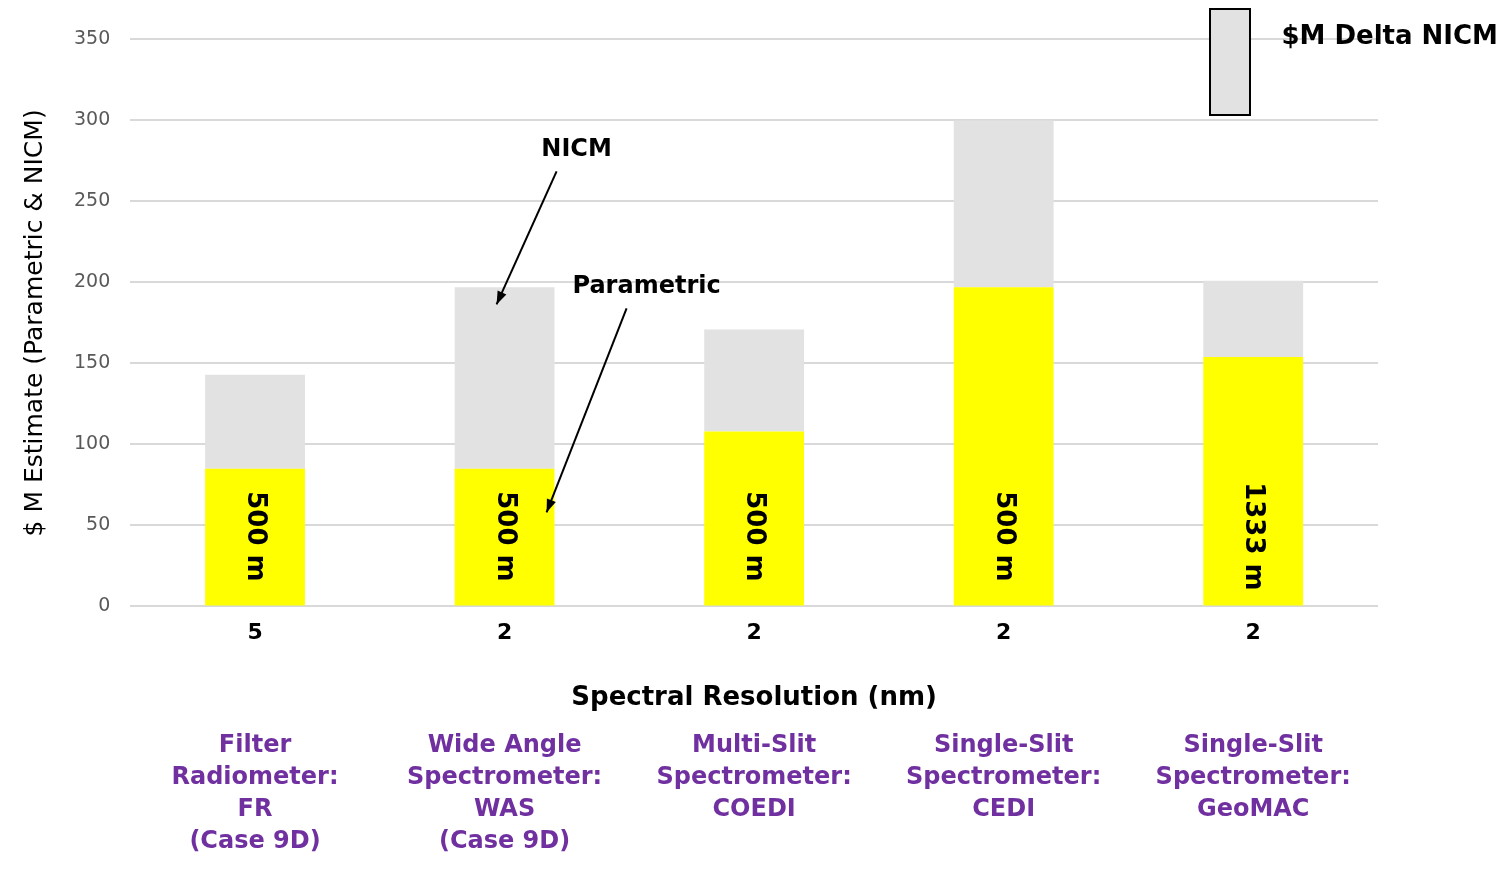 This screenshot has width=1508, height=872. Describe the element at coordinates (576, 147) in the screenshot. I see `annotation: NICM` at that location.